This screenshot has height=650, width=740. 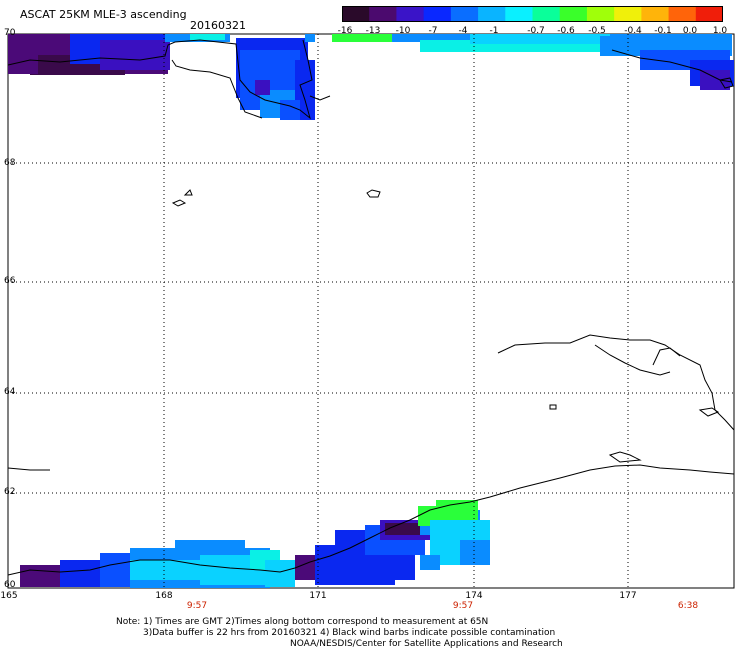 I want to click on colorbar-tick-label: -0.7, so click(x=536, y=31).